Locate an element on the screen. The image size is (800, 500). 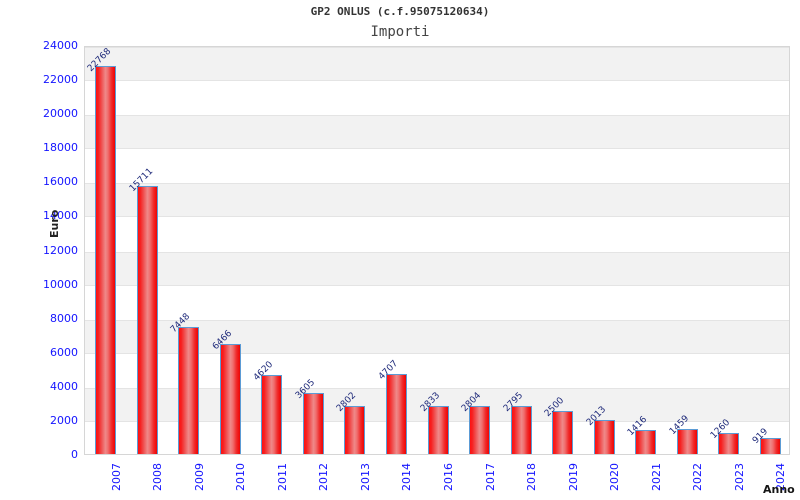
y-tick-label: 24000 is located at coordinates (60, 45).